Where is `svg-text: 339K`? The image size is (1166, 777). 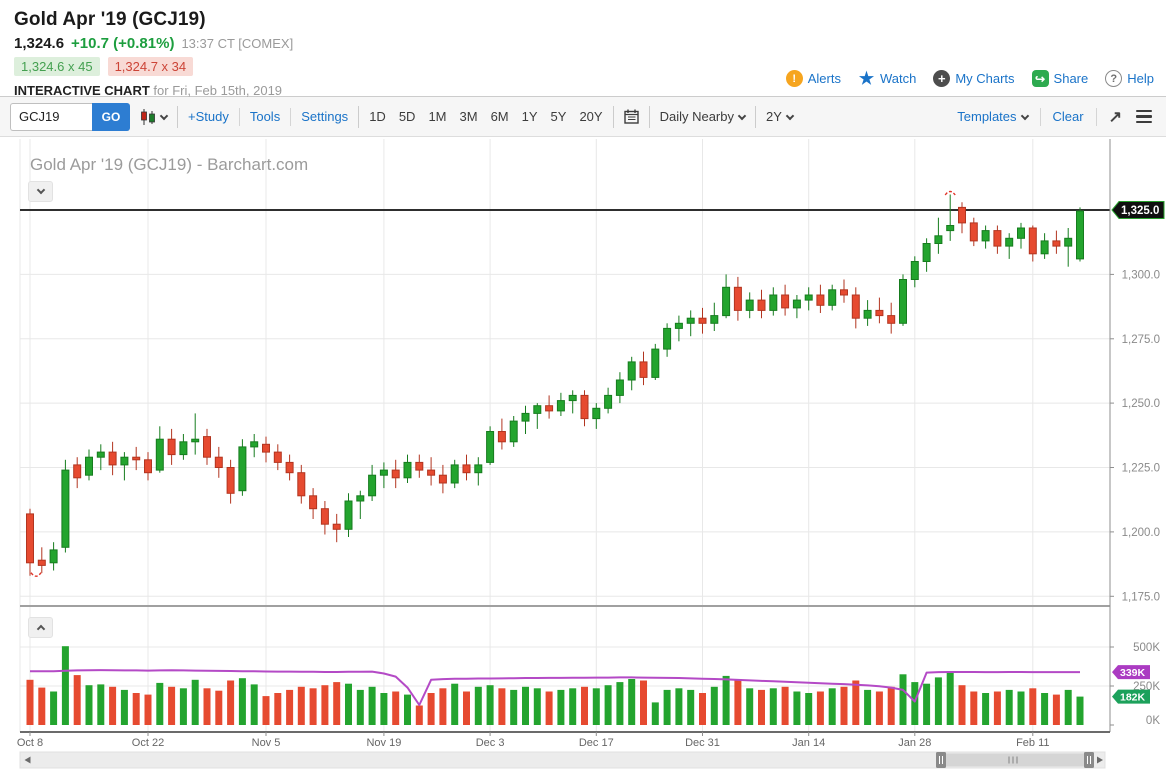 svg-text: 339K is located at coordinates (1133, 673).